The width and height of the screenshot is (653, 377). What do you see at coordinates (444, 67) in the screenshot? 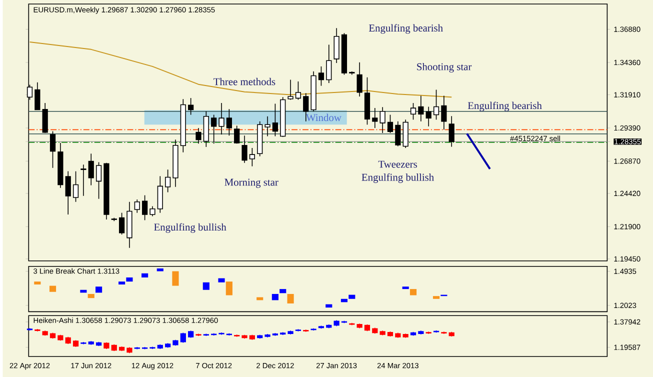
I see `annotation: Shooting star` at bounding box center [444, 67].